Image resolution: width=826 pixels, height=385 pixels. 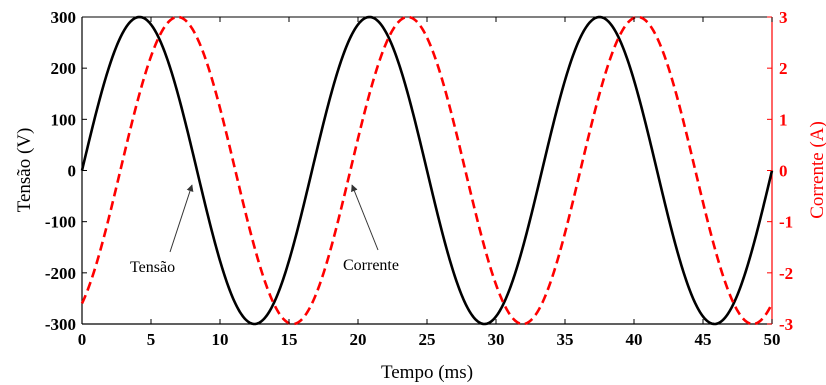 I want to click on y-left-tick-label: -200, so click(x=60, y=273).